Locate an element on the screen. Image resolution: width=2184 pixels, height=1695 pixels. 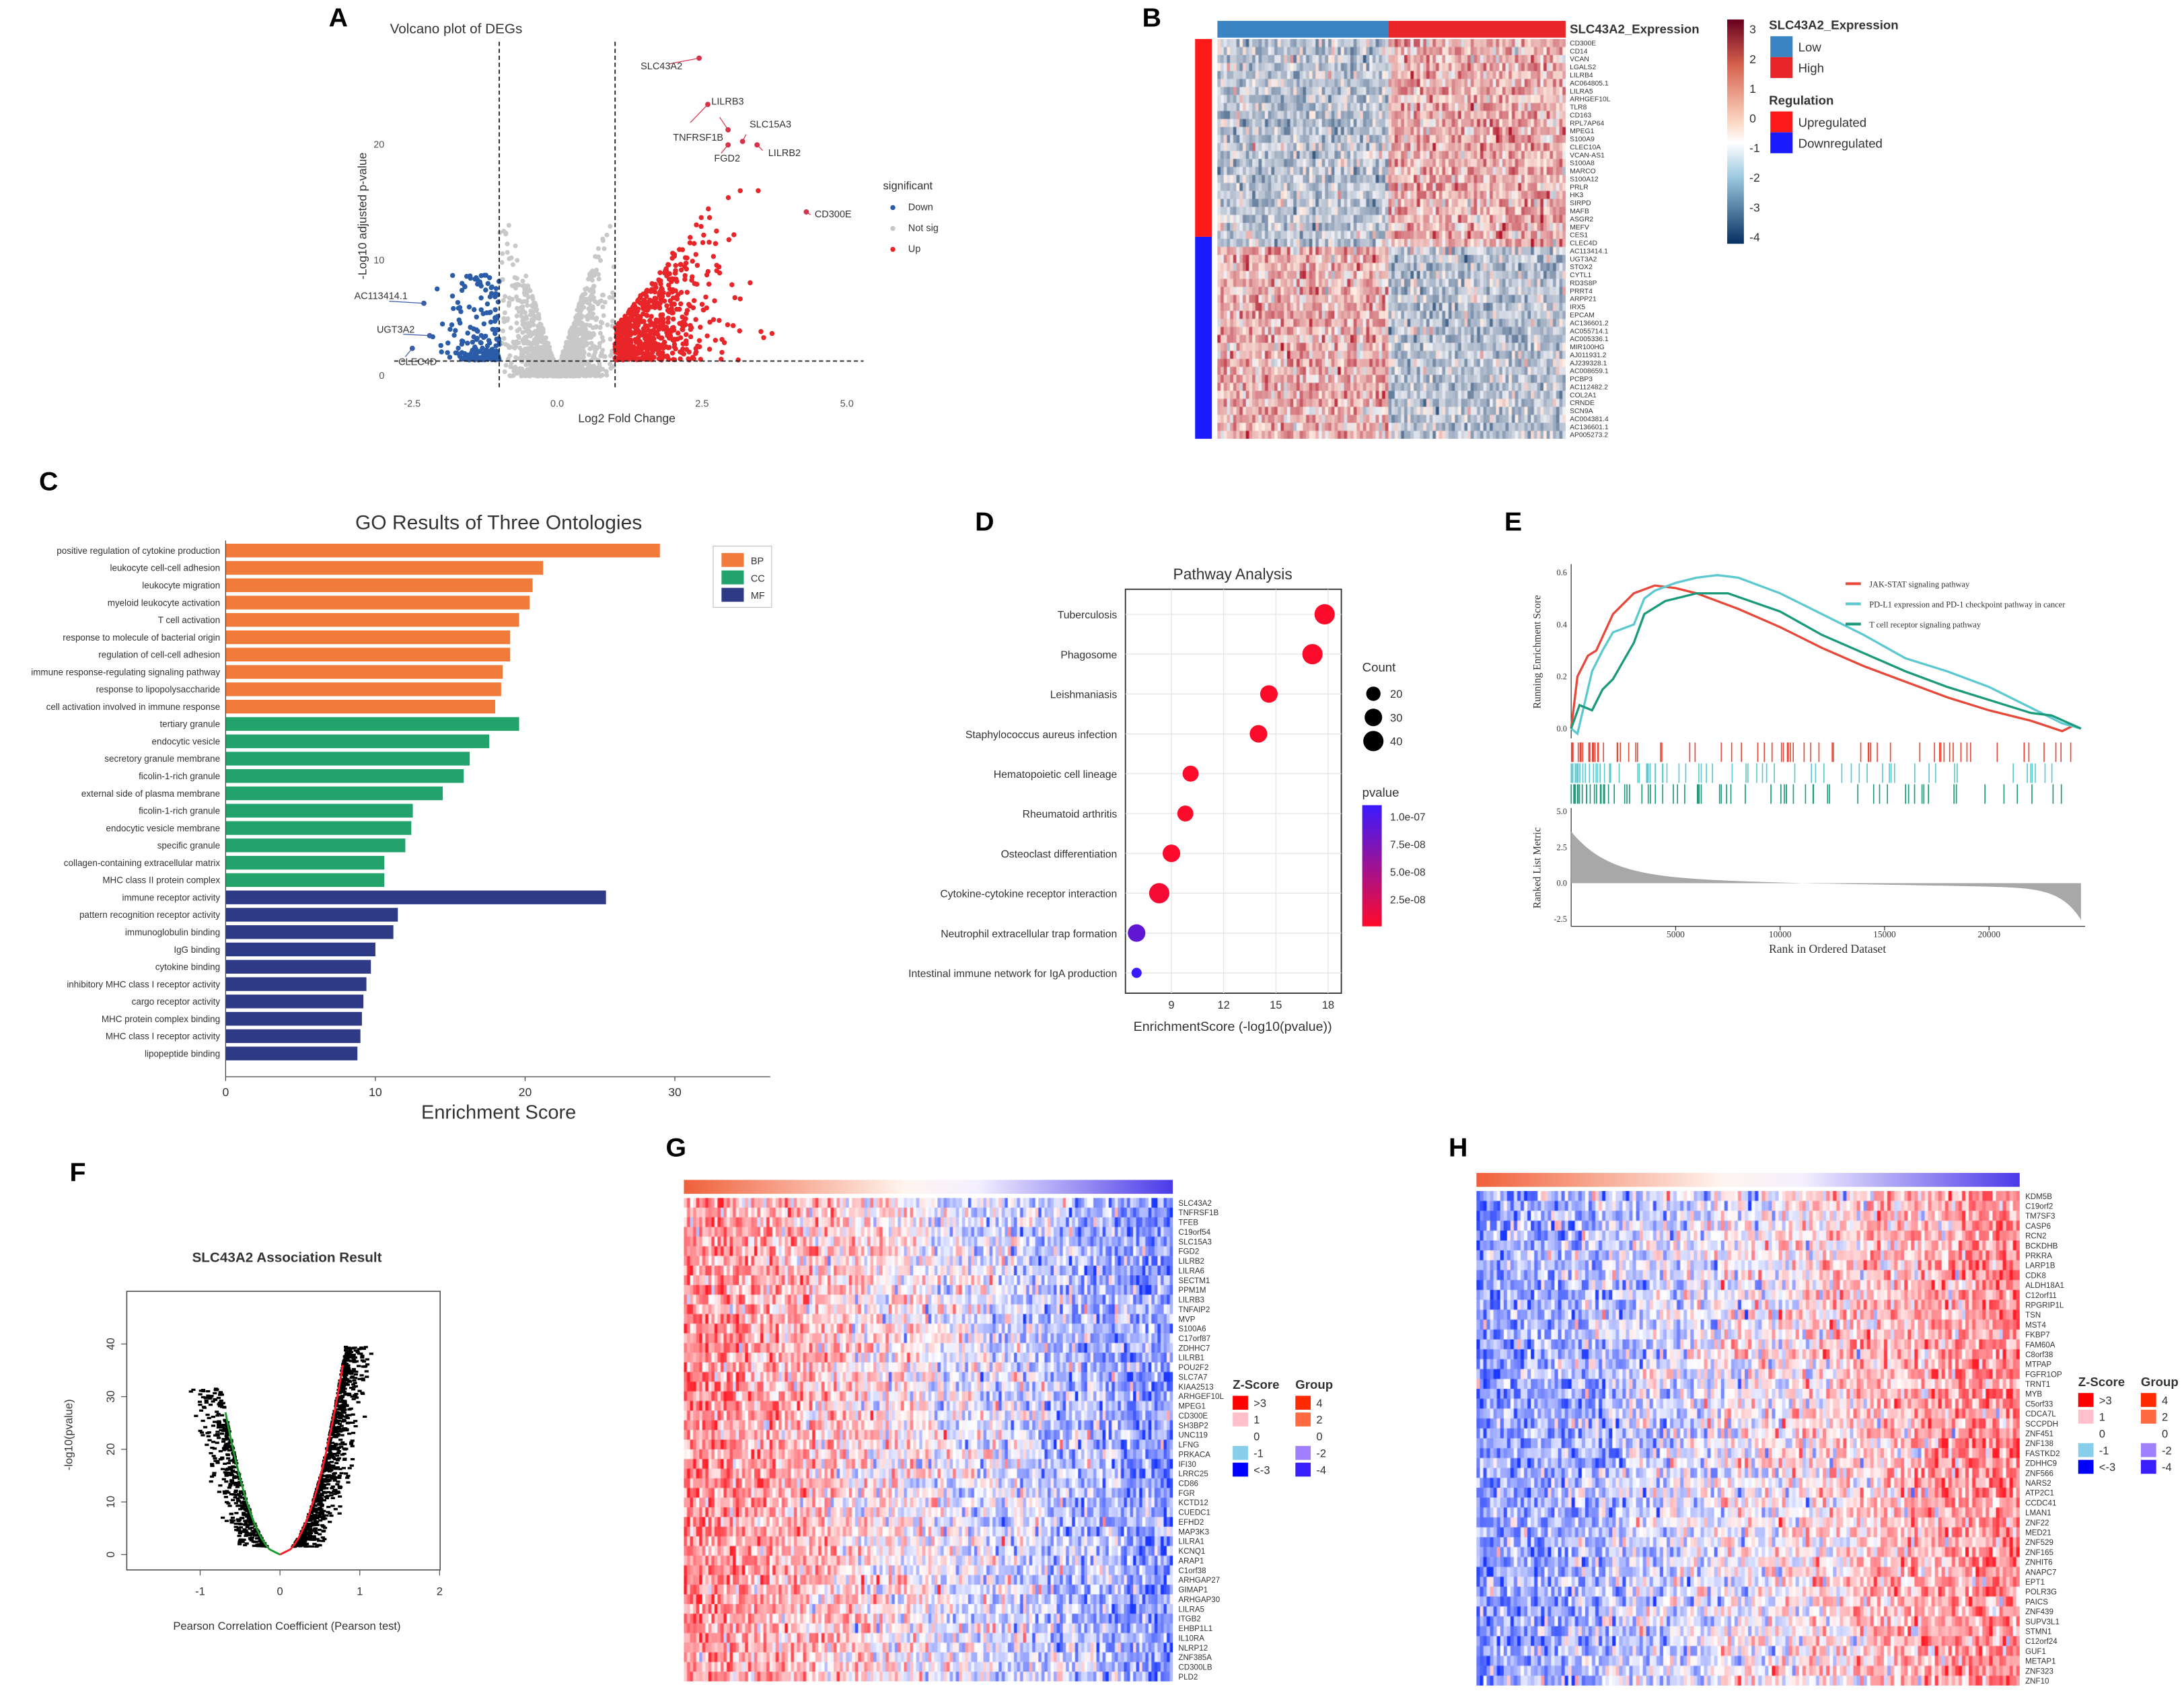
pathway-bubble is located at coordinates (1312, 655).